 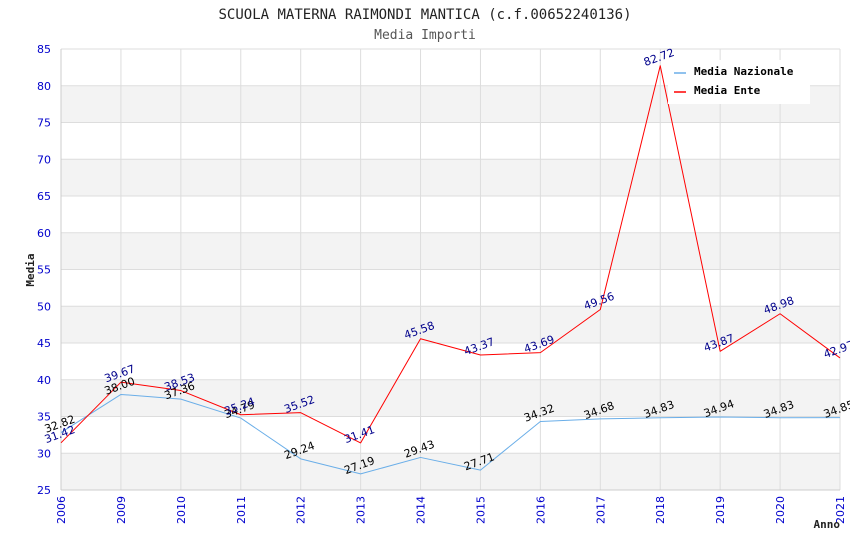 I want to click on chart-subtitle: Media Importi, so click(x=425, y=35).